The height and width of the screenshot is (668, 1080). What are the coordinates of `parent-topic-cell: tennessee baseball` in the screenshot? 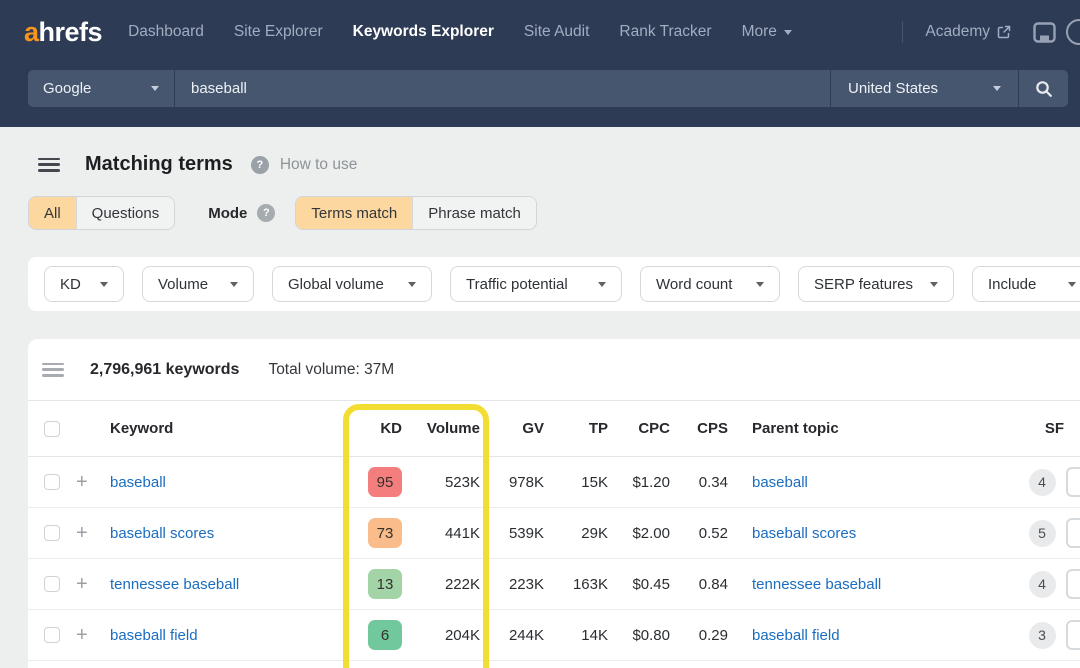 It's located at (876, 584).